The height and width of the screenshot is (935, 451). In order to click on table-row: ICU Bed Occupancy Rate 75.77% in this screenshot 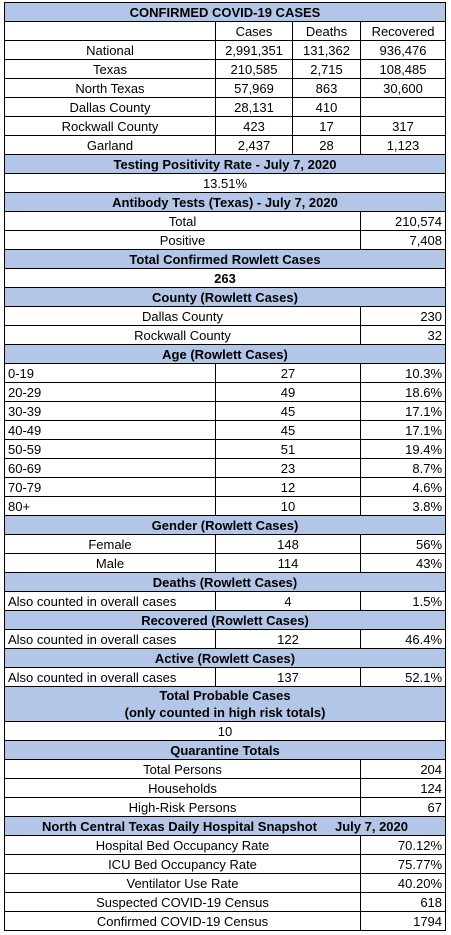, I will do `click(225, 864)`.